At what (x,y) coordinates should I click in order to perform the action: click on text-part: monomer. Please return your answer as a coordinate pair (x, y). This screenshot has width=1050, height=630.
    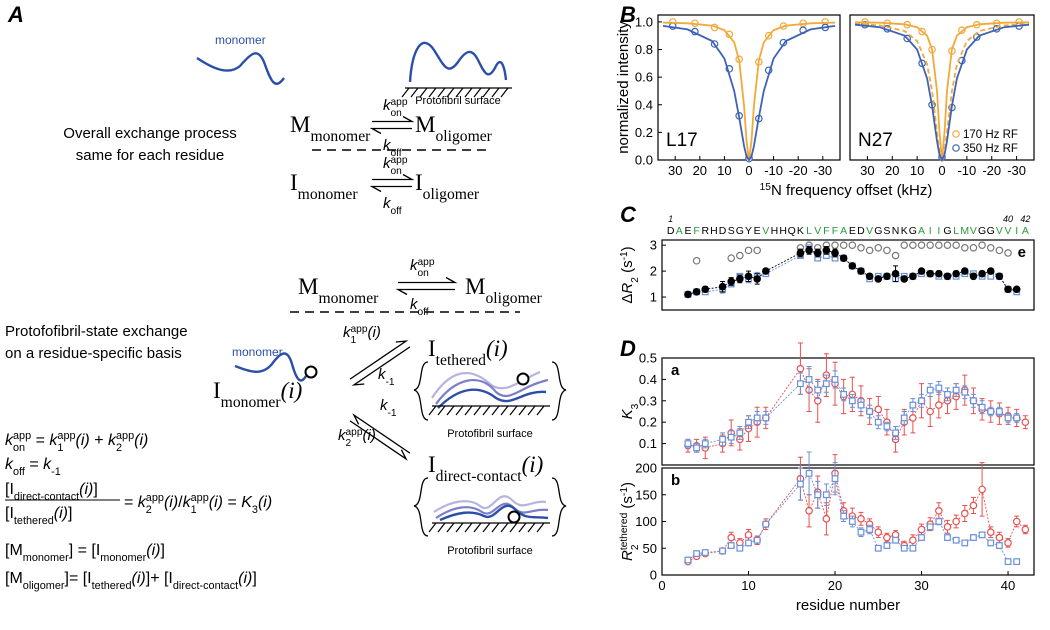
    Looking at the image, I should click on (340, 136).